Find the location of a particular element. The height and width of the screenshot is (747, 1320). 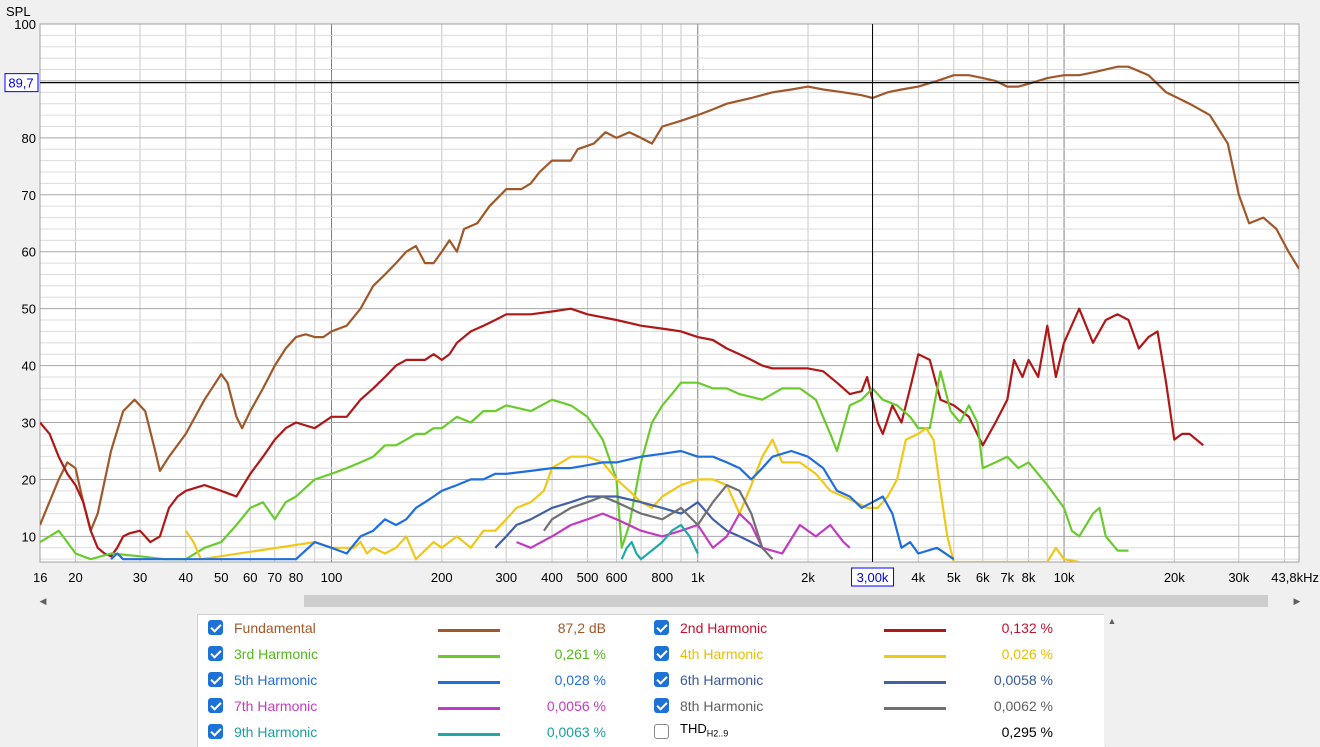

x-tick-label: 4k is located at coordinates (918, 577).